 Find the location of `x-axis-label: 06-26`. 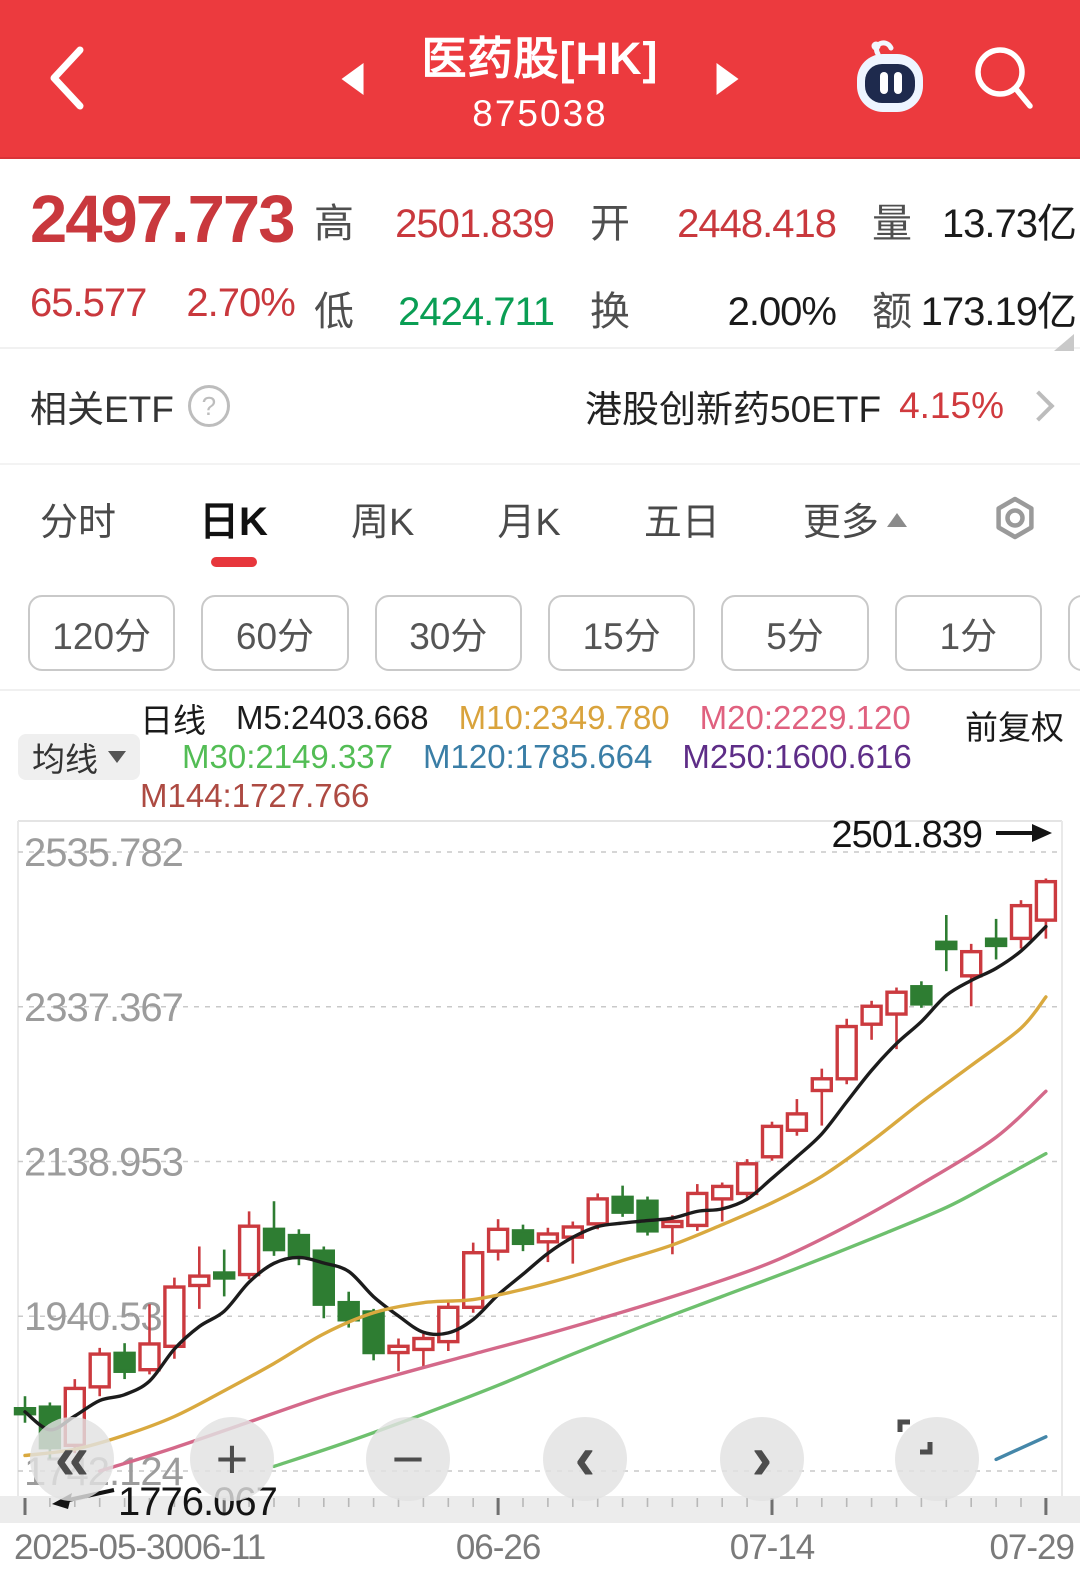

x-axis-label: 06-26 is located at coordinates (498, 1547).